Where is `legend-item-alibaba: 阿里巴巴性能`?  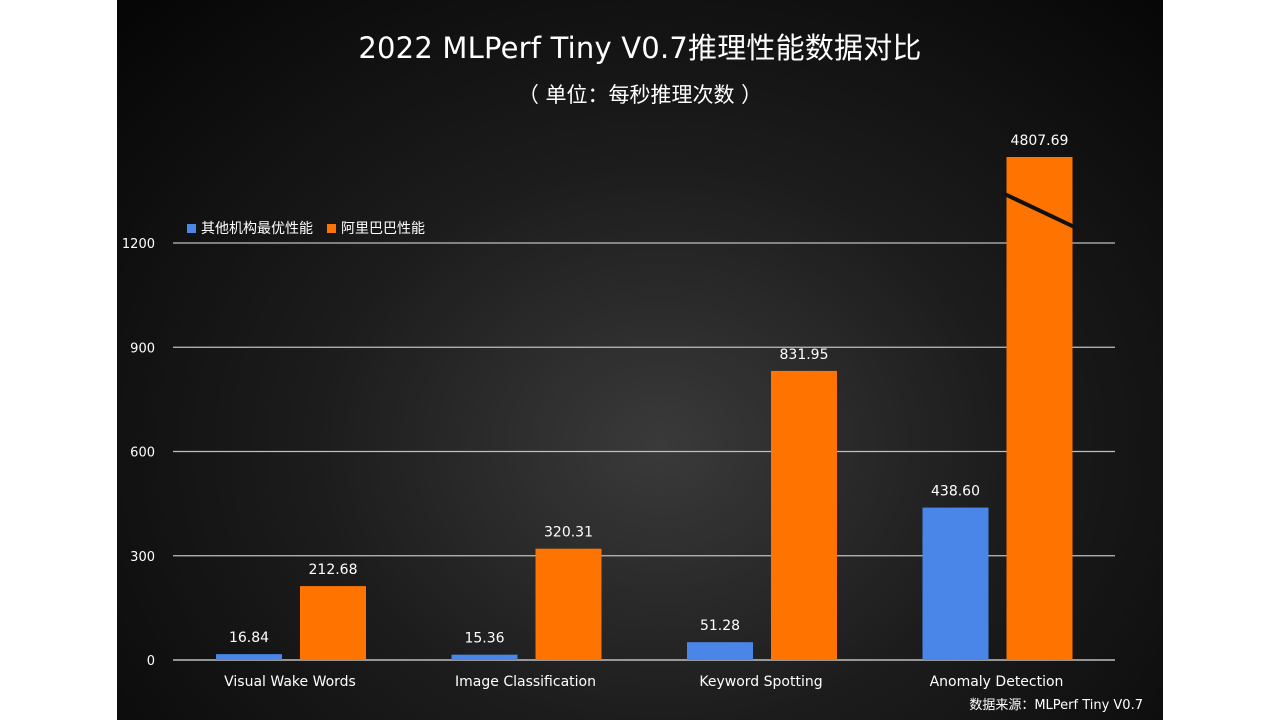
legend-item-alibaba: 阿里巴巴性能 is located at coordinates (376, 228).